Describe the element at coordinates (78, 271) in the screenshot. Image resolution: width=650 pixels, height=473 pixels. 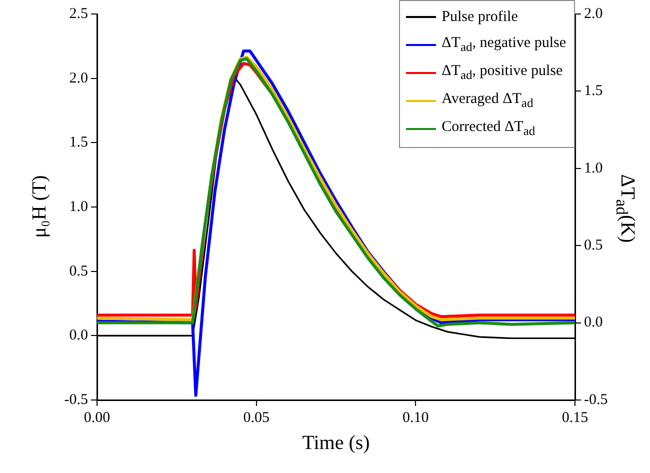
I see `y-tick-label: 0.5` at that location.